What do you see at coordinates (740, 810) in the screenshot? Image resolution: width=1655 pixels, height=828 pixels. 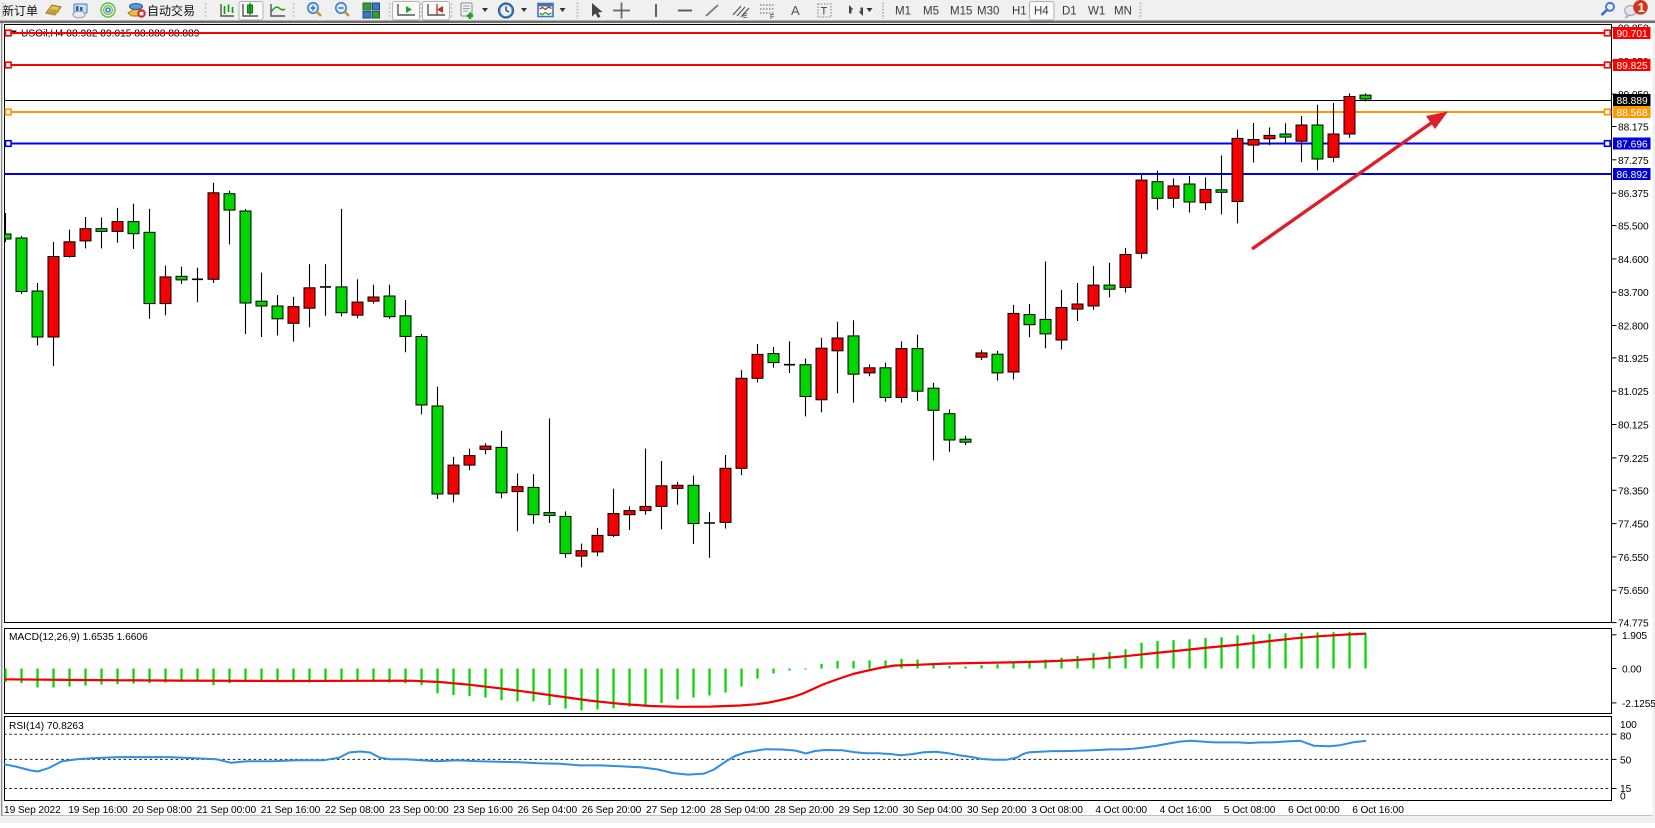 I see `svg-text: 28 Sep 04:00` at bounding box center [740, 810].